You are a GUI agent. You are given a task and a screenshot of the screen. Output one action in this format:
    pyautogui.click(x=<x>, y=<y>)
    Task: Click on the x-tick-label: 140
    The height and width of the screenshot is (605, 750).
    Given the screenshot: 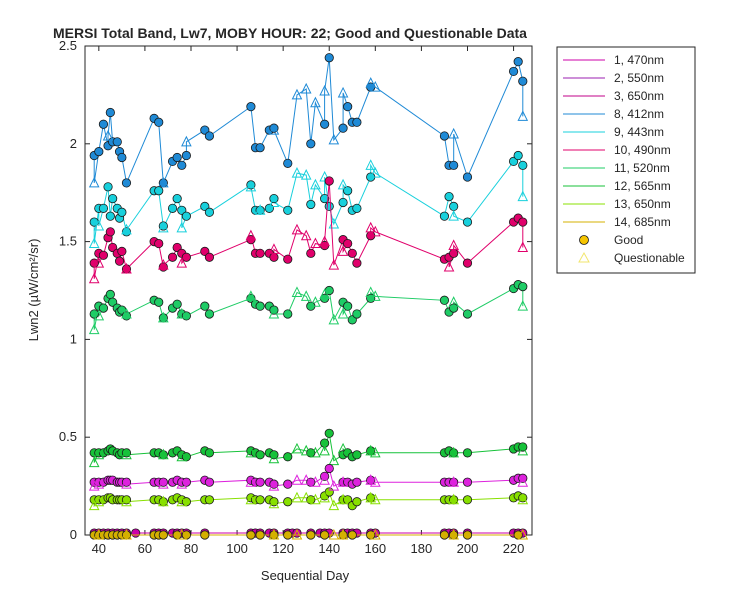 What is the action you would take?
    pyautogui.click(x=329, y=548)
    